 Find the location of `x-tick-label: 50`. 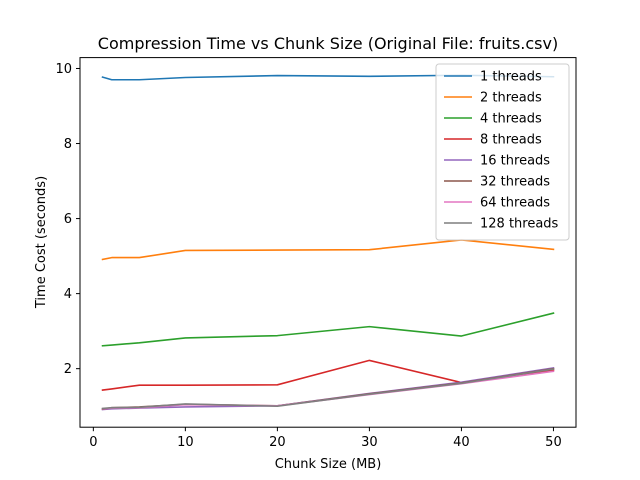

x-tick-label: 50 is located at coordinates (553, 442).